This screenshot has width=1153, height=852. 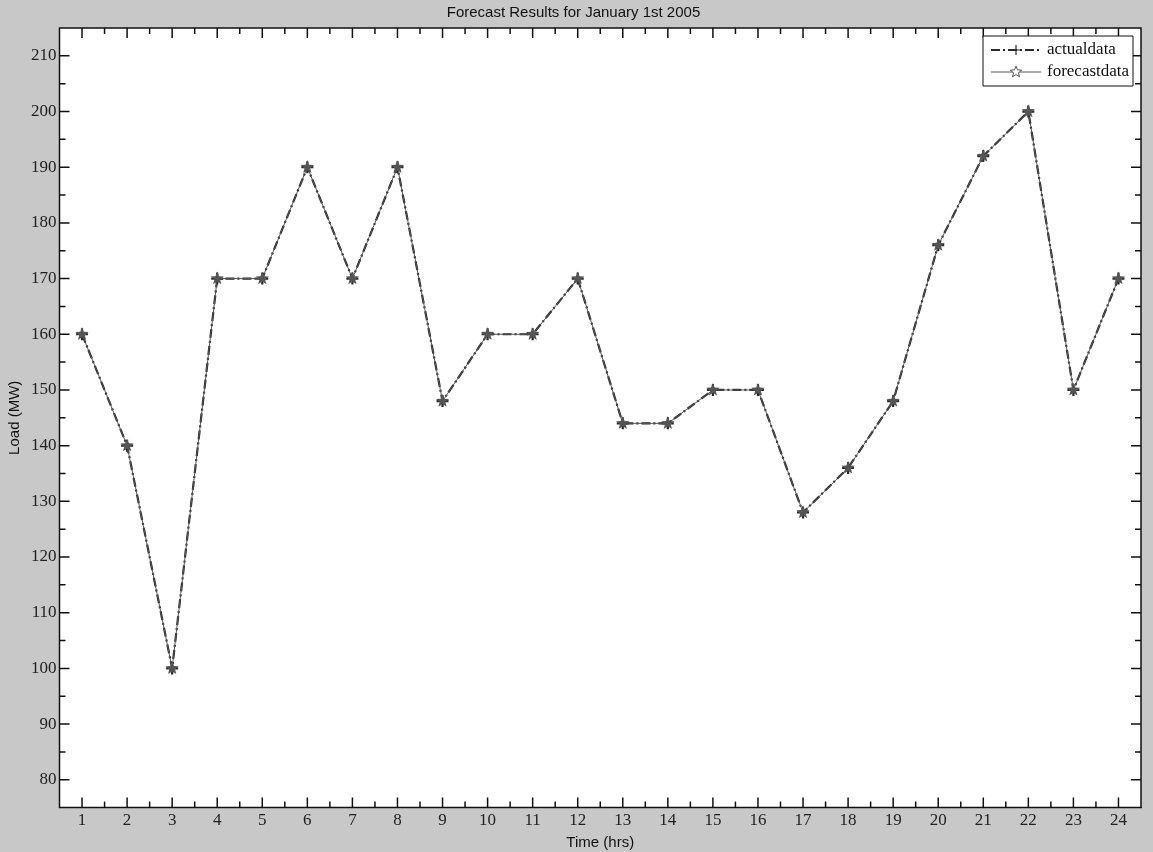 What do you see at coordinates (44, 445) in the screenshot?
I see `y-tick-label: 140` at bounding box center [44, 445].